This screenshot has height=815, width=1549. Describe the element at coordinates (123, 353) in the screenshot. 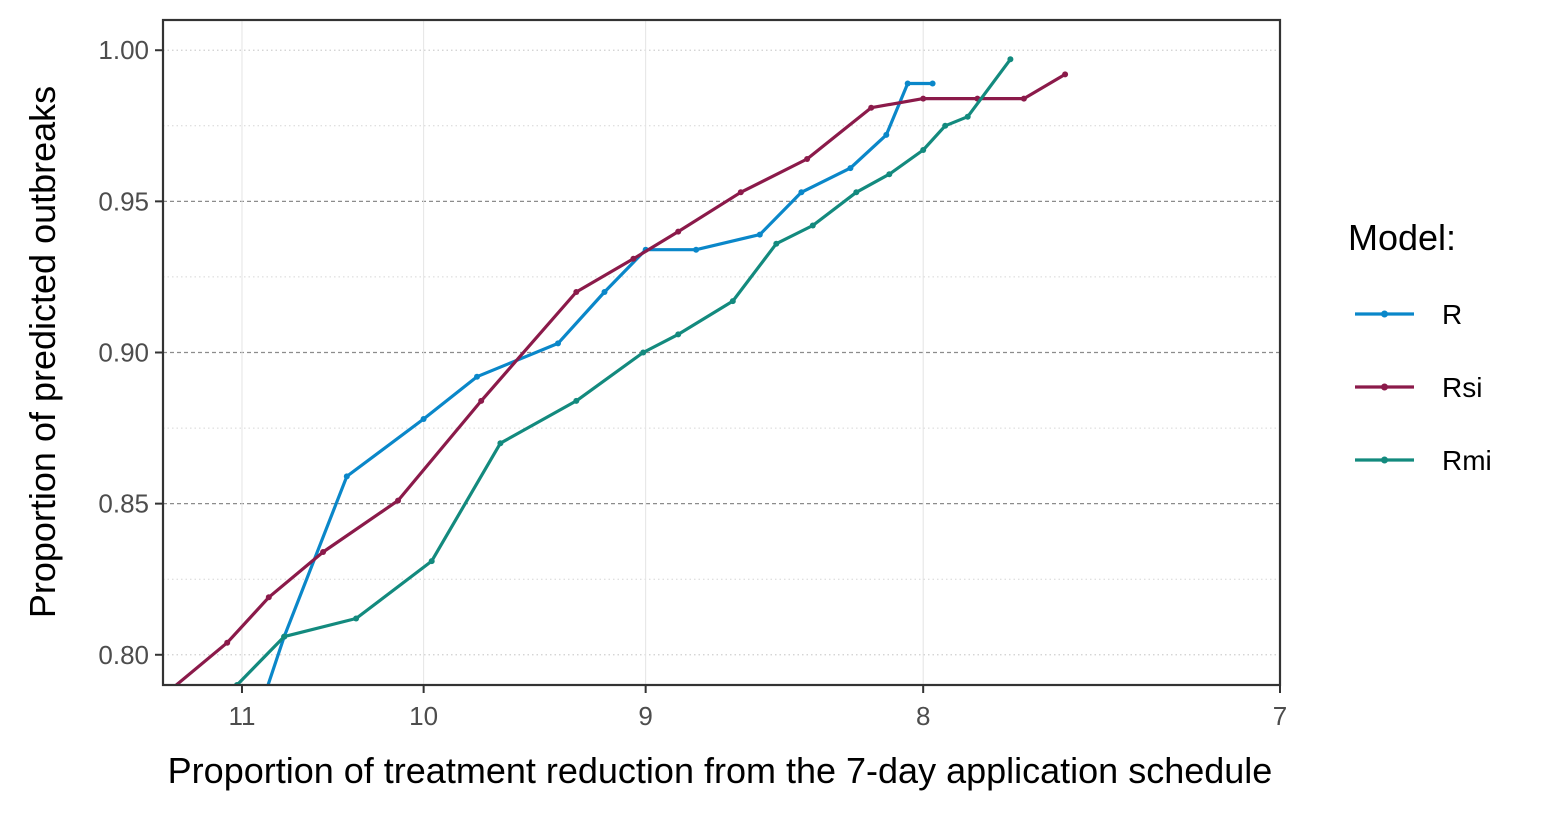

I see `y-tick-label: 0.90` at that location.